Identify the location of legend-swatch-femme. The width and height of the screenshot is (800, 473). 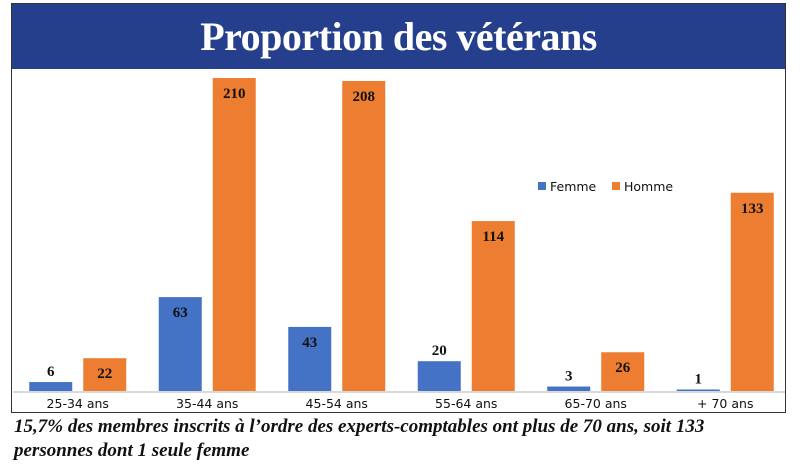
(542, 186).